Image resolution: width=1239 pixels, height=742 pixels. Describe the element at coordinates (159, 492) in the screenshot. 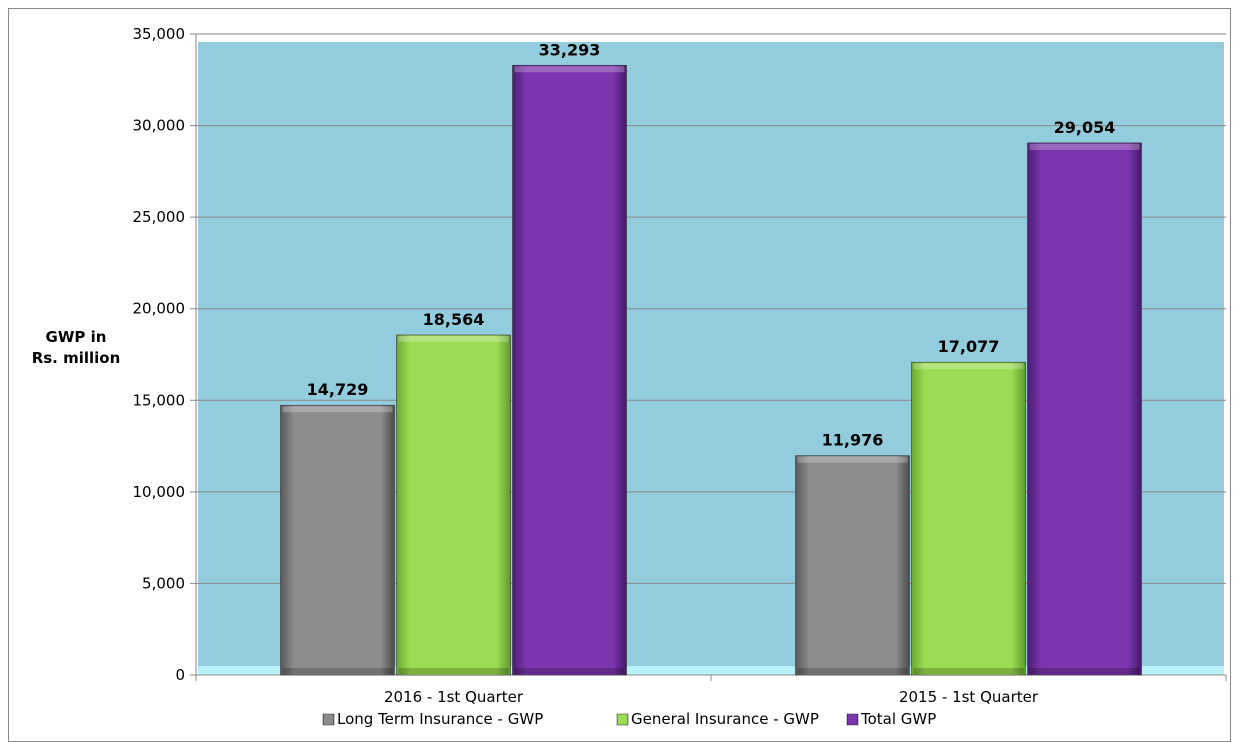

I see `y-tick-label: 10,000` at that location.